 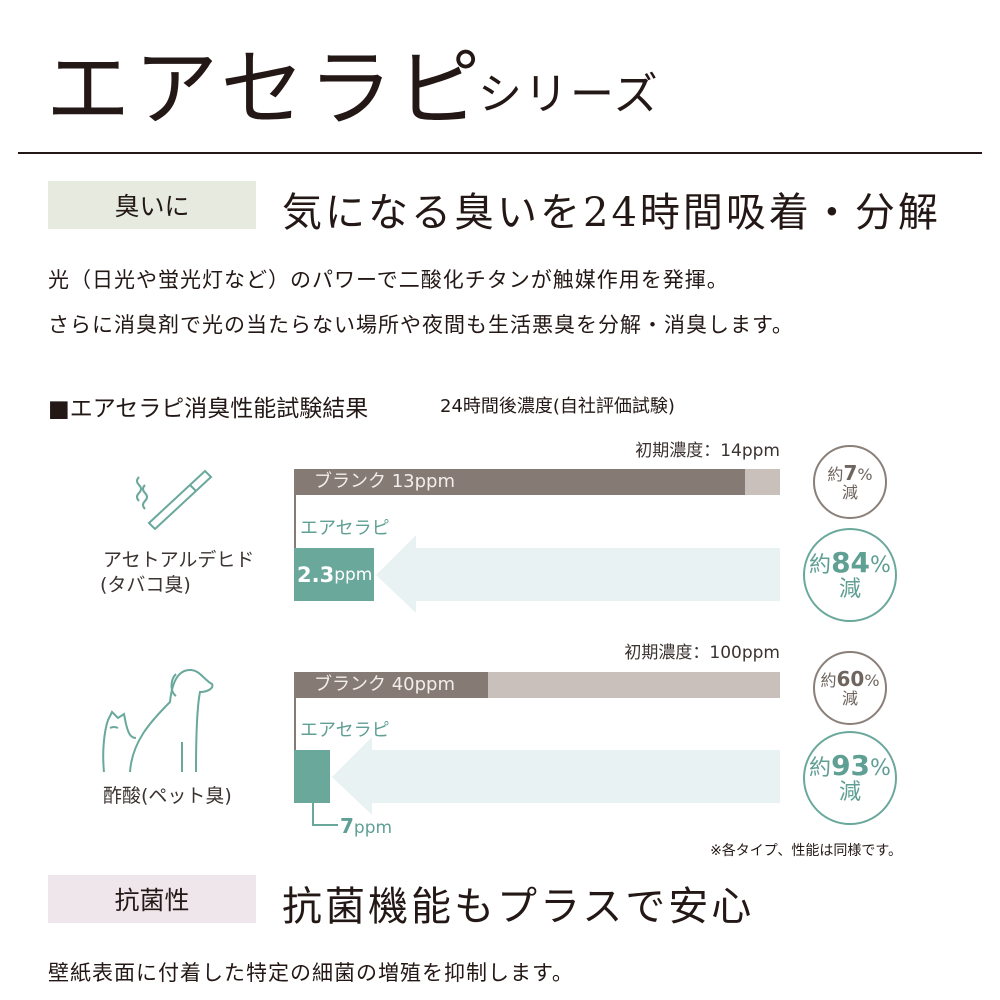 I want to click on blank-reduction-badge: 約60% 減, so click(x=850, y=688).